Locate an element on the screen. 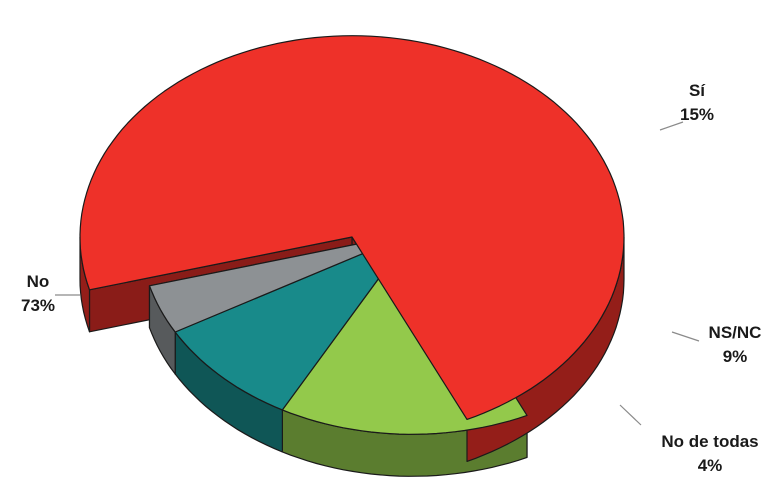  slice-value-si: 15% is located at coordinates (697, 114).